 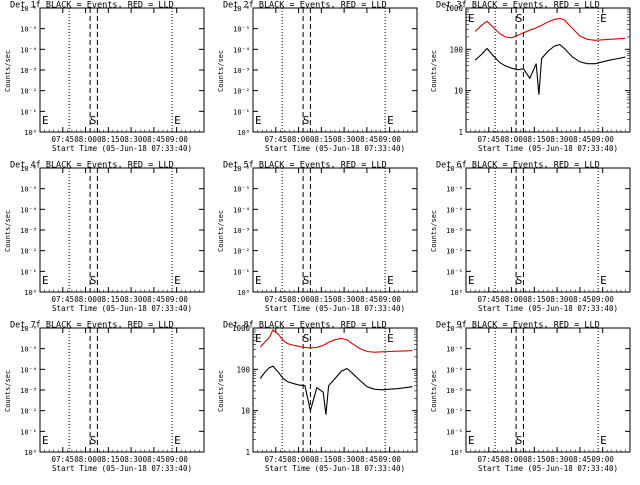 I want to click on panel-title: Det 2f BLACK = Events, RED = LLD, so click(x=305, y=6).